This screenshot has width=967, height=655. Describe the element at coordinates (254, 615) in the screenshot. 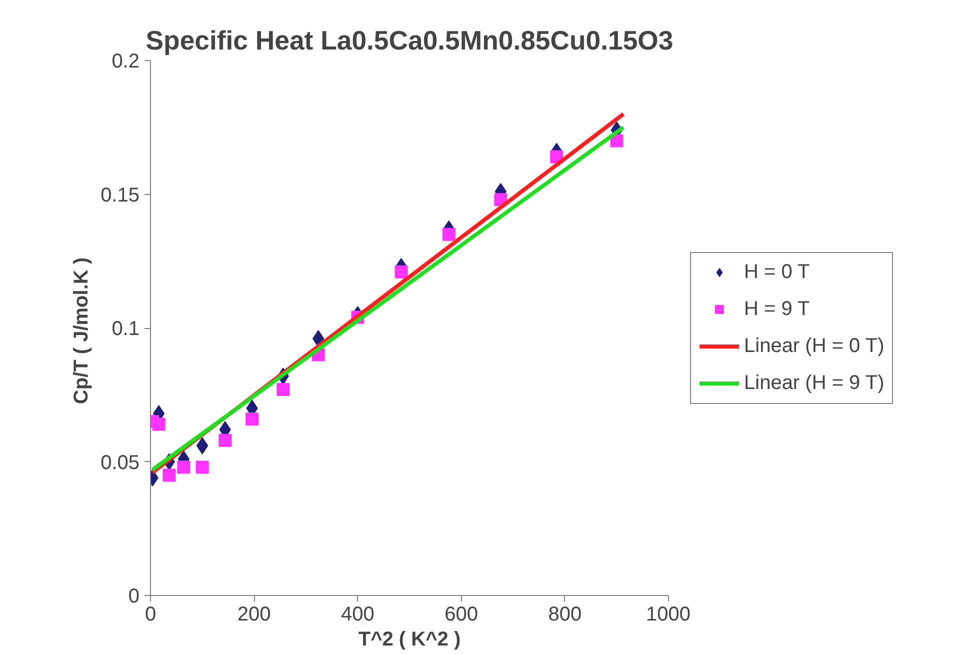

I see `x-tick-label: 200` at that location.